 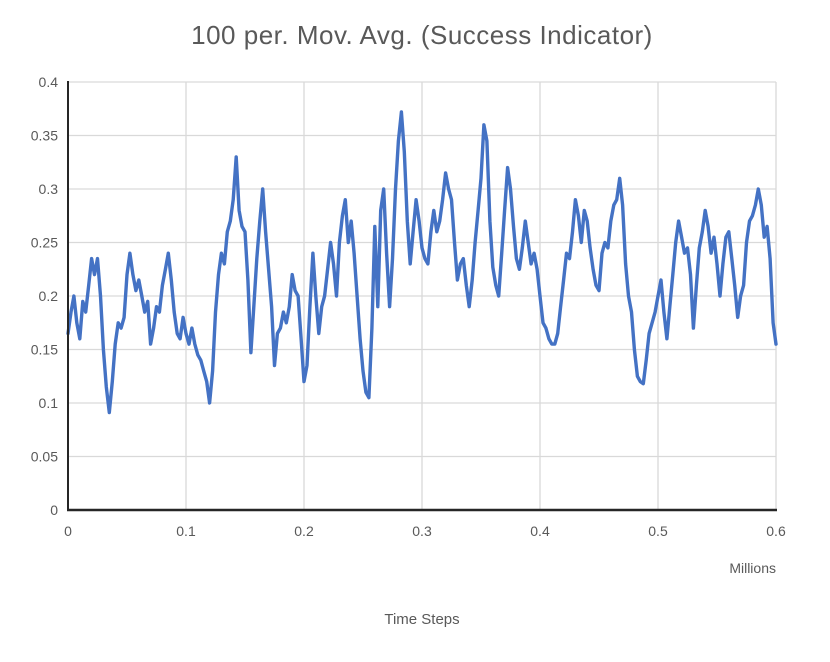 I want to click on x-tick-labels: 0 0.1 0.2 0.3 0.4 0.5 0.6, so click(x=425, y=531).